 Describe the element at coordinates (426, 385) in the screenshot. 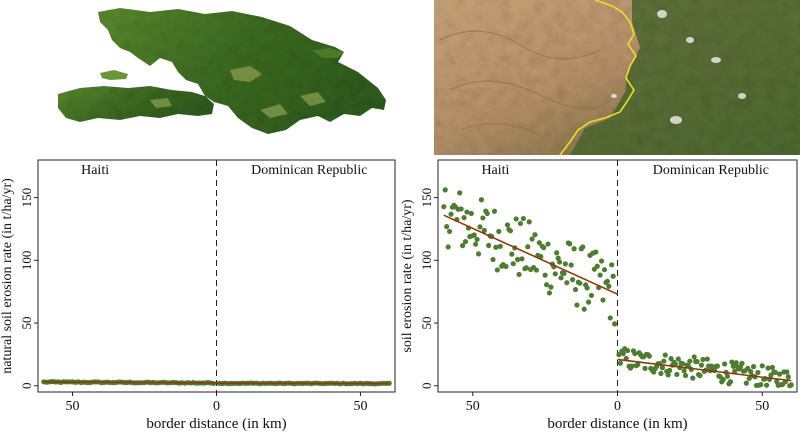

I see `y-tick-label: 0` at that location.